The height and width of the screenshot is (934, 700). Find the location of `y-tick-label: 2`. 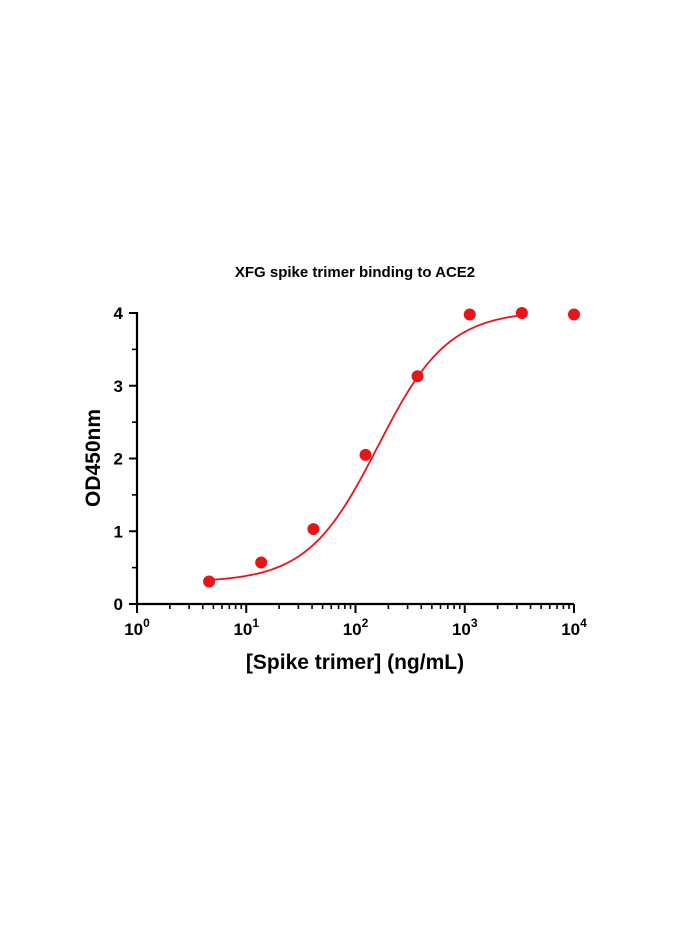

y-tick-label: 2 is located at coordinates (118, 459).